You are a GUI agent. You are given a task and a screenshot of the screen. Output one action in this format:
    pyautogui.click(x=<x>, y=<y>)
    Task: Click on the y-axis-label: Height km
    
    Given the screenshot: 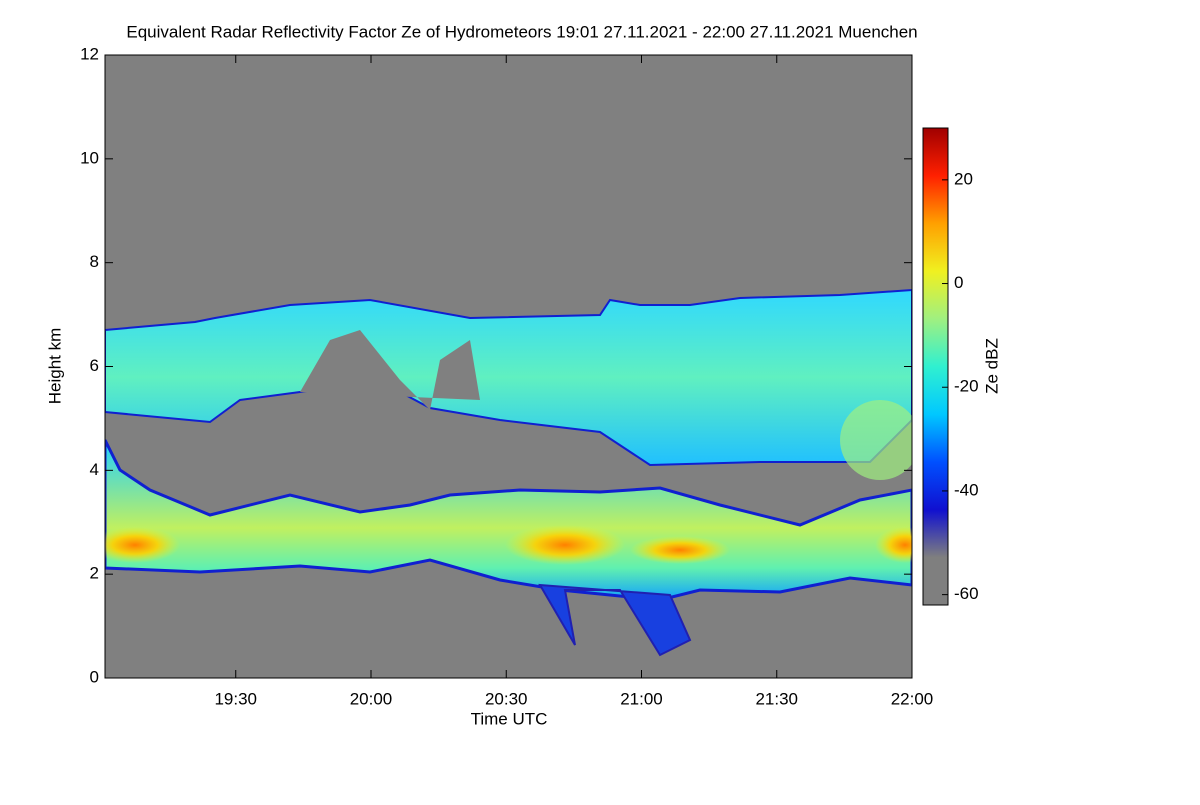 What is the action you would take?
    pyautogui.click(x=54, y=366)
    